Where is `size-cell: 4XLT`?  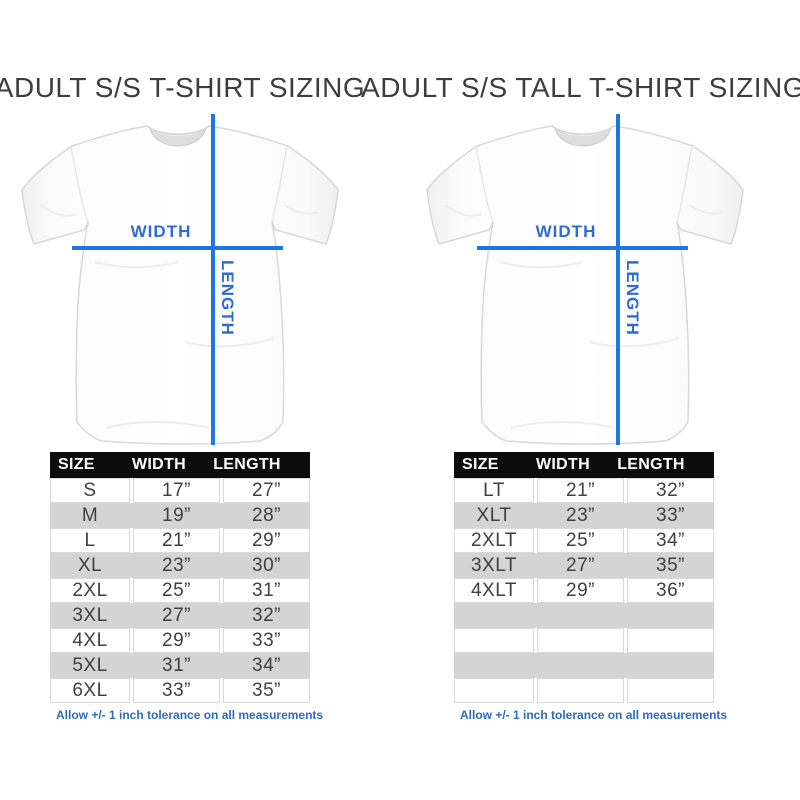
size-cell: 4XLT is located at coordinates (494, 590).